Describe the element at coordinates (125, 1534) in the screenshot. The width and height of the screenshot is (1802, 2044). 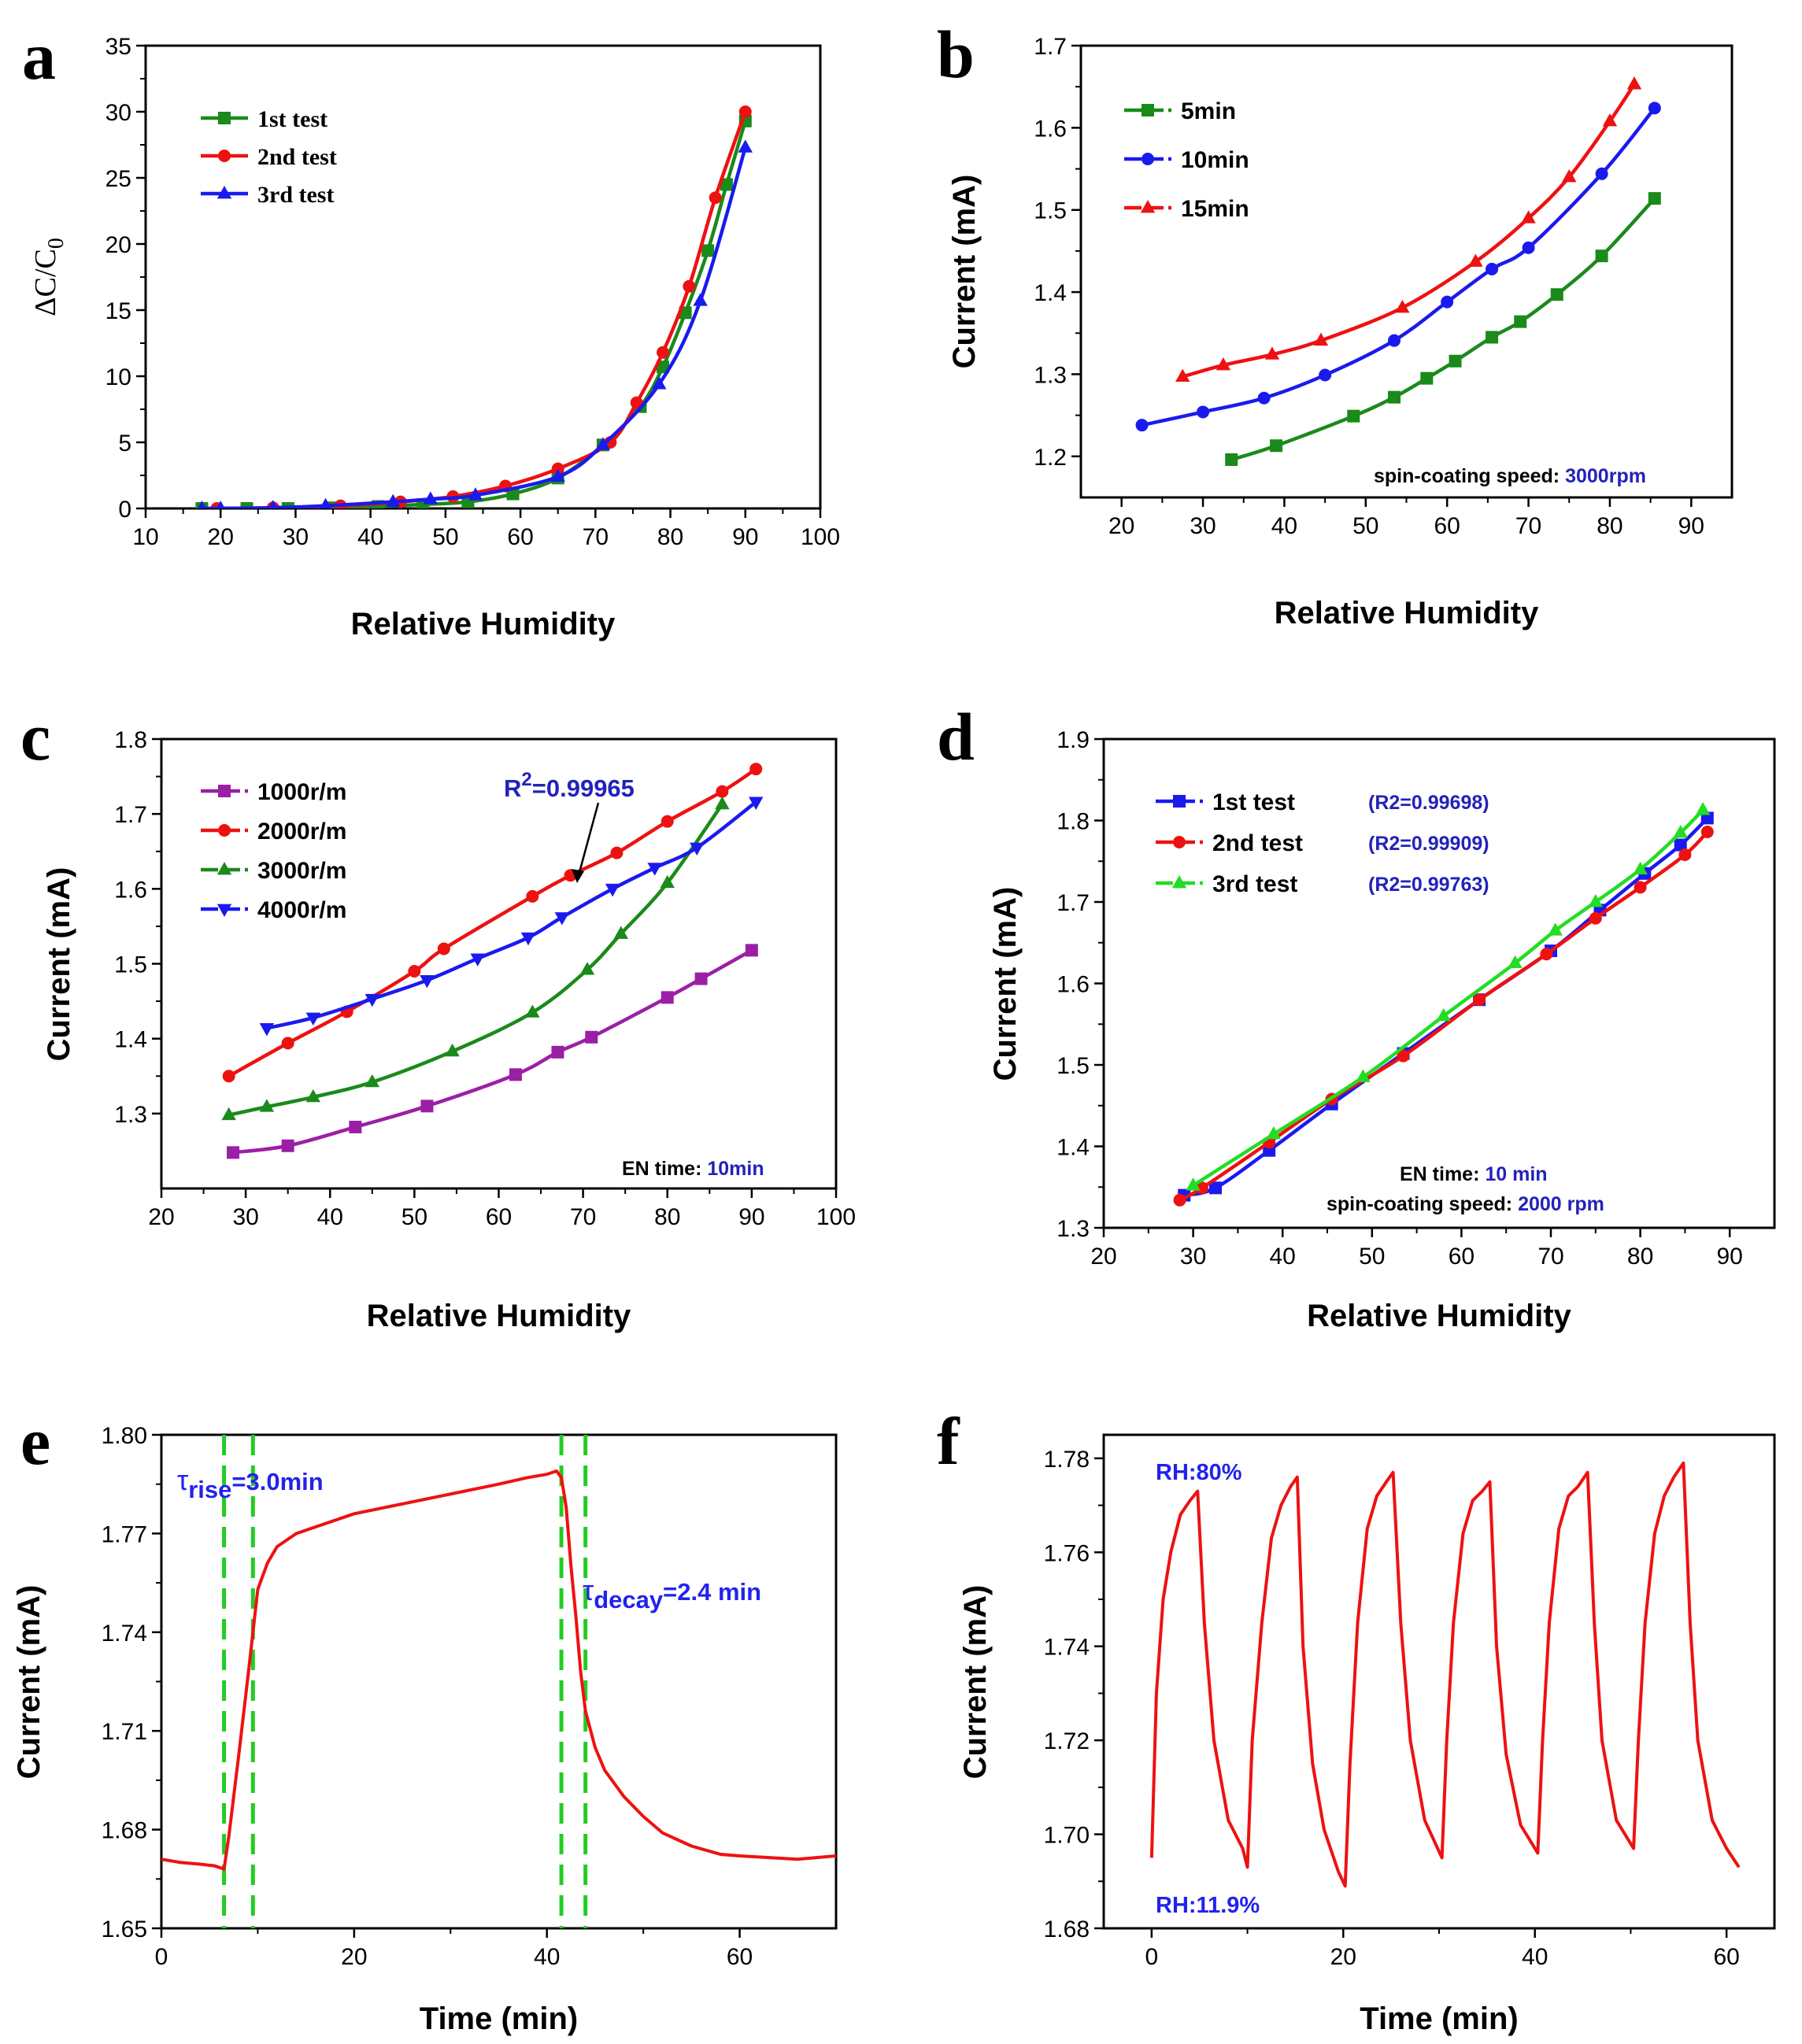
I see `y-tick-label: 1.77` at that location.